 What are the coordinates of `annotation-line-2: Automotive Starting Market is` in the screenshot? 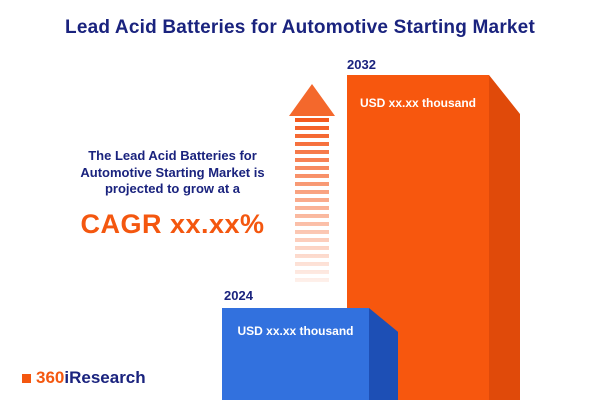 It's located at (172, 172).